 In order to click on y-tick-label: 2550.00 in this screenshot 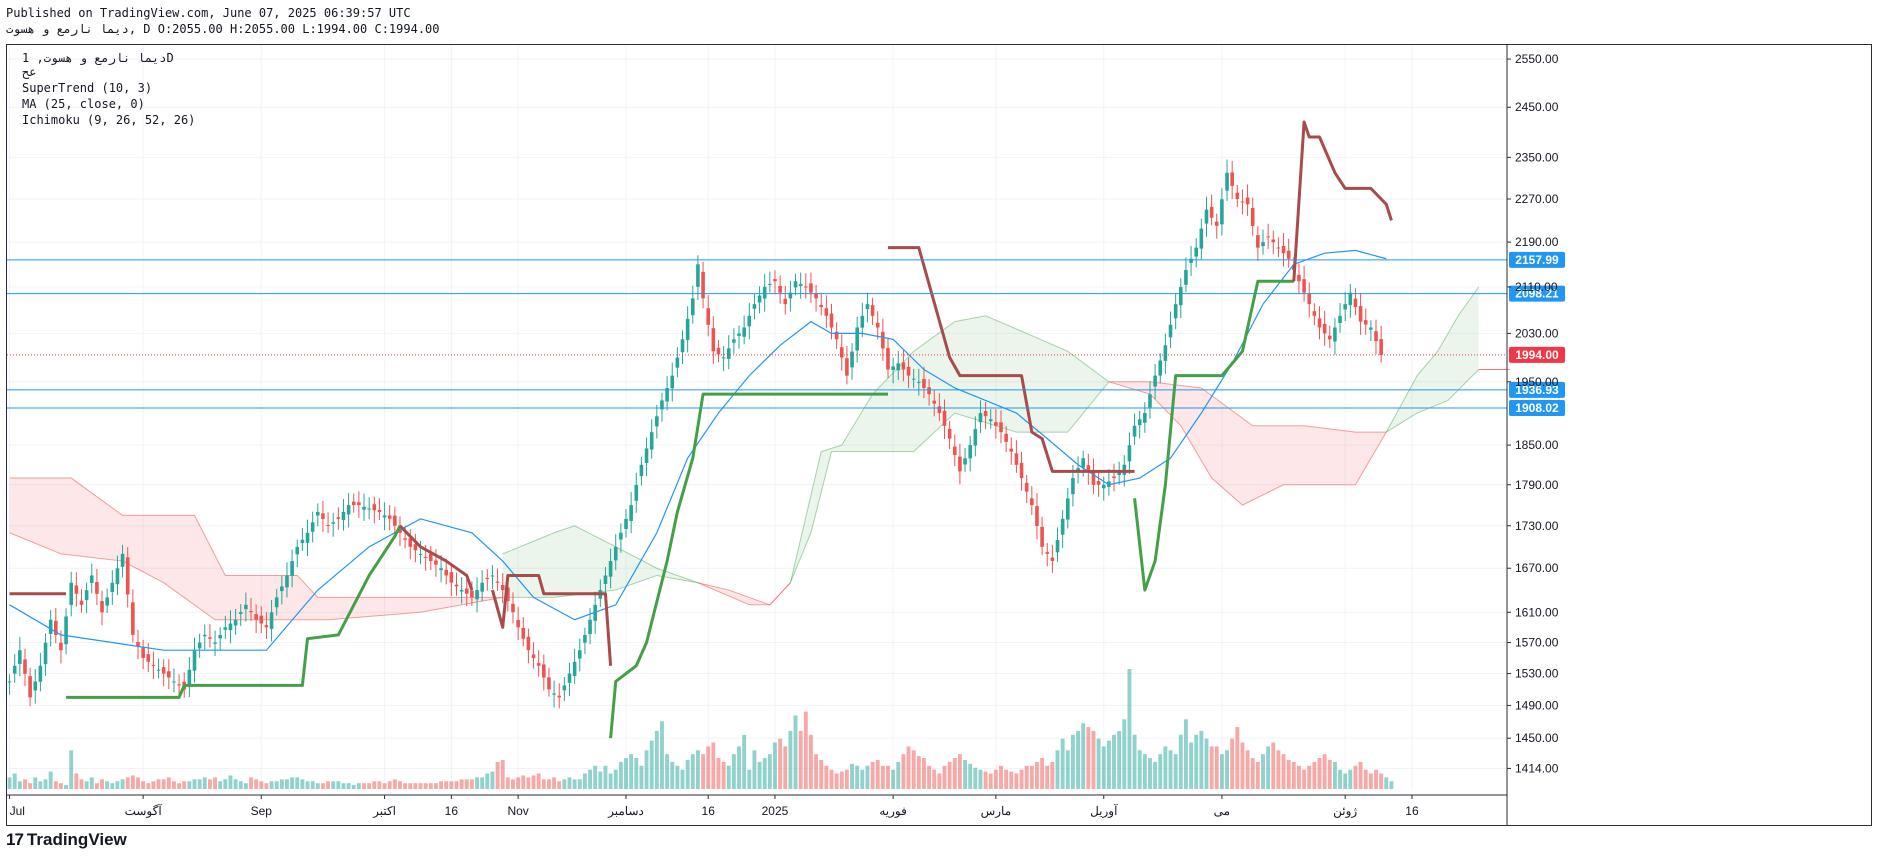, I will do `click(1537, 59)`.